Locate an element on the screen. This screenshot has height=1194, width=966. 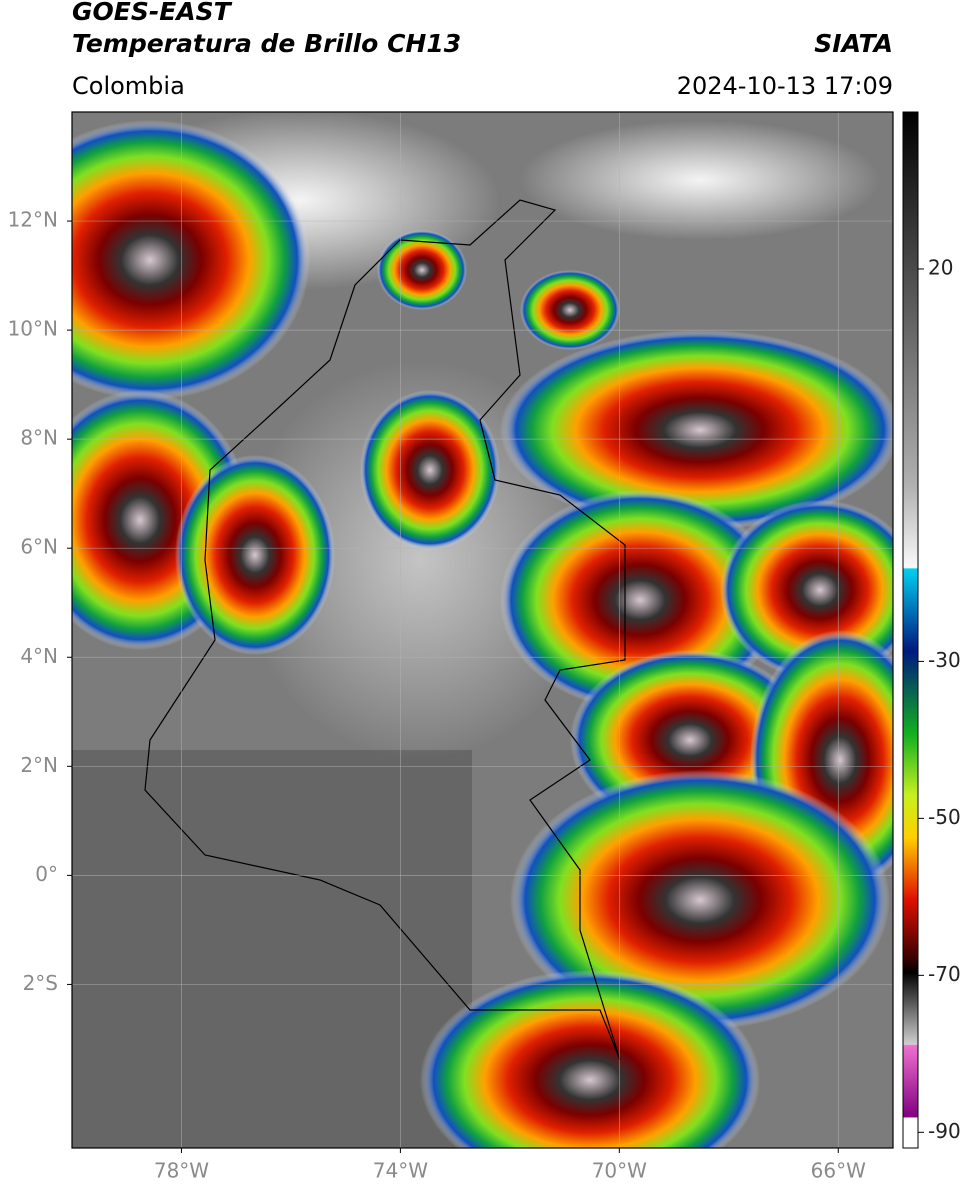
y-tick-label: 2°N is located at coordinates (39, 765).